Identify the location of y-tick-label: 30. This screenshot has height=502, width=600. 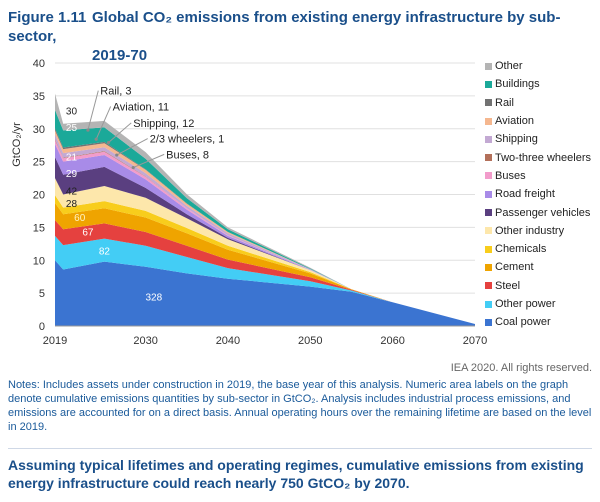
(39, 130).